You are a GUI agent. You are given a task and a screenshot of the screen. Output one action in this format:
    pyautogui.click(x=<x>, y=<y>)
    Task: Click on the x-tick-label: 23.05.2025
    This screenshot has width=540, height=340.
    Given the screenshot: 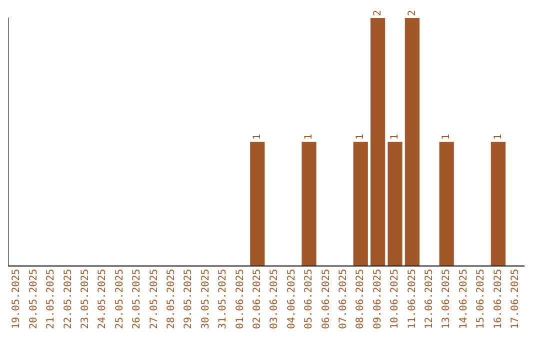 What is the action you would take?
    pyautogui.click(x=85, y=299)
    